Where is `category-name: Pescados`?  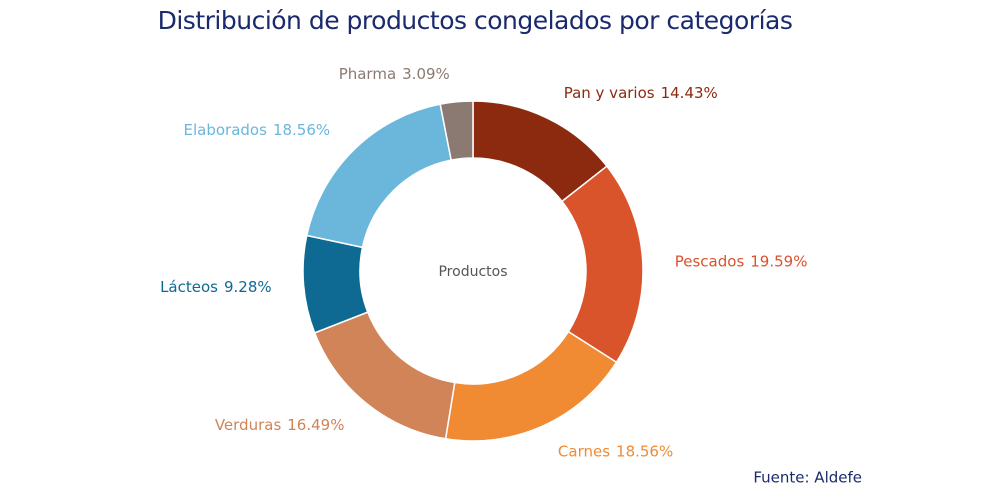
category-name: Pescados is located at coordinates (710, 261).